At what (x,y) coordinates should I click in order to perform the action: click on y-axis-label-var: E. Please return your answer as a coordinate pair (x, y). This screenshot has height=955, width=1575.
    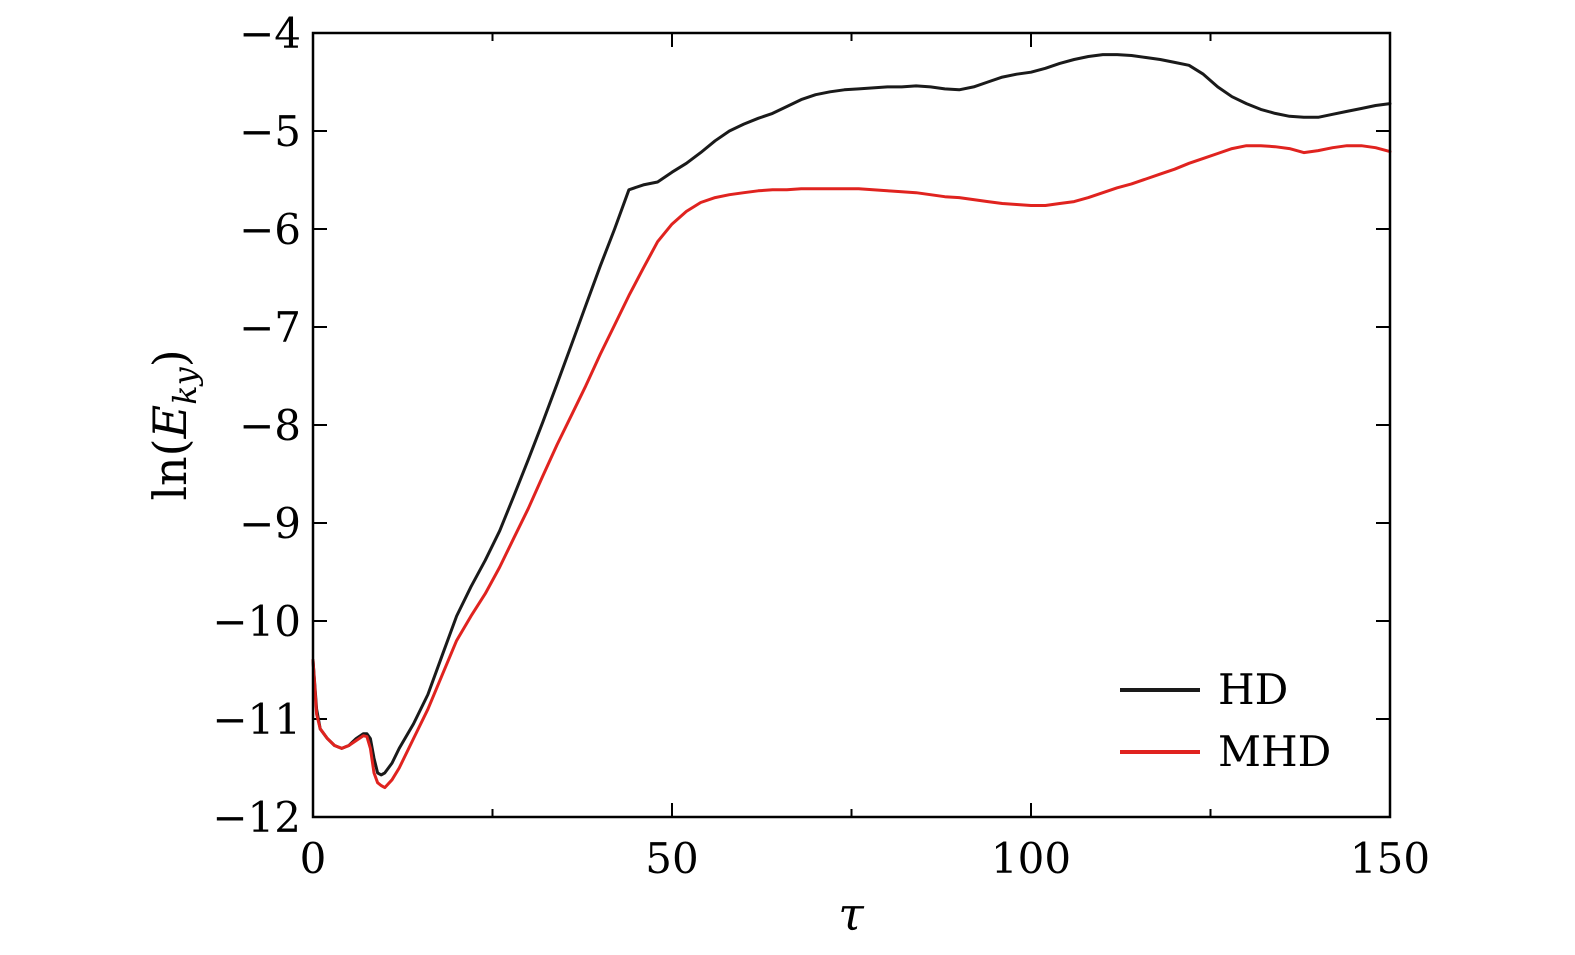
    Looking at the image, I should click on (170, 422).